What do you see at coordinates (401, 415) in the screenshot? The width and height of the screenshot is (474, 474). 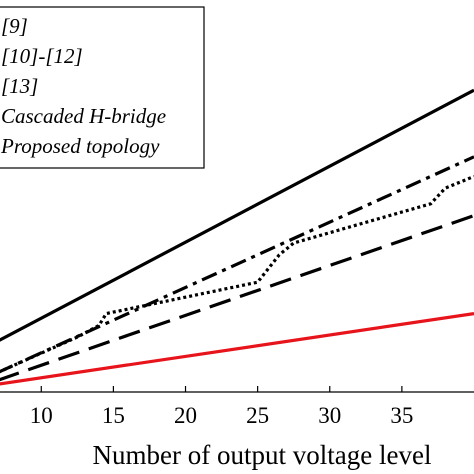 I see `x-tick-label: 35` at bounding box center [401, 415].